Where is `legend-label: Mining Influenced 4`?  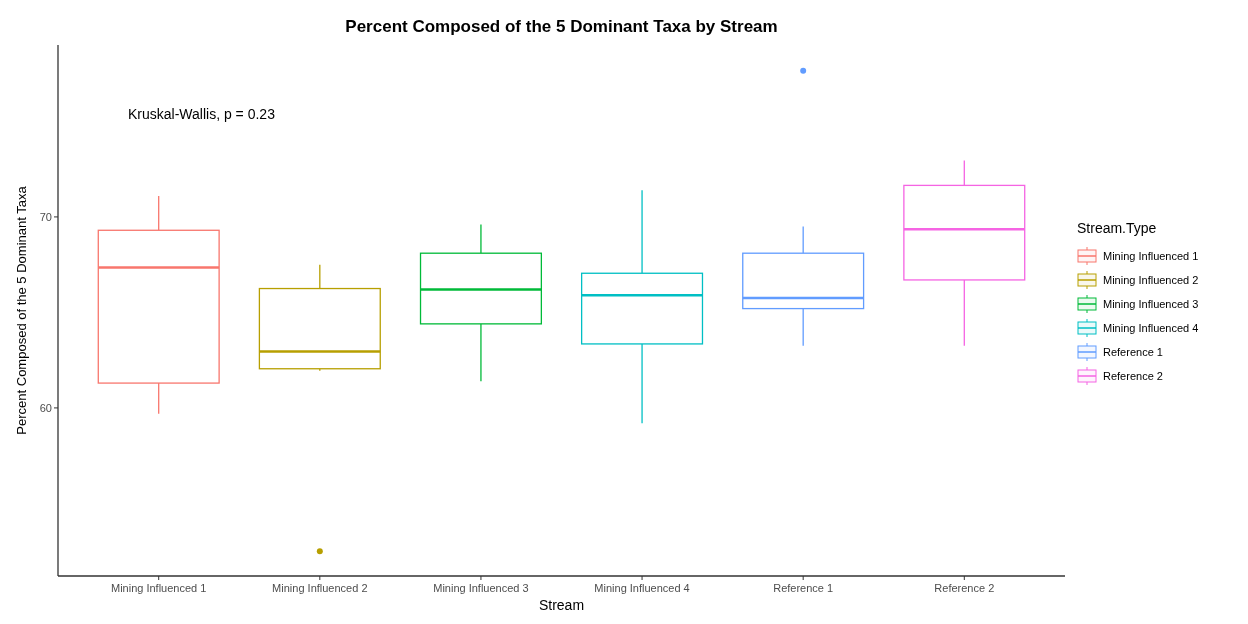 legend-label: Mining Influenced 4 is located at coordinates (1151, 327).